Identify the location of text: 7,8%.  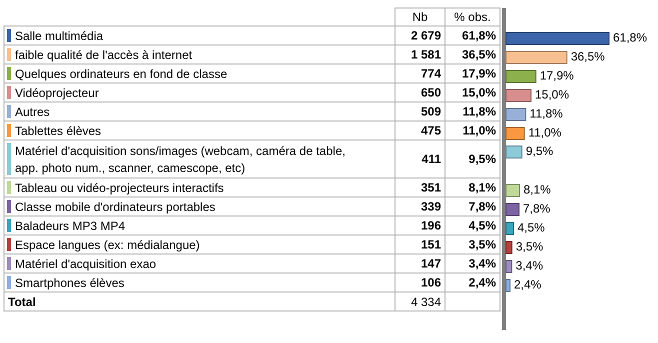
(536, 209).